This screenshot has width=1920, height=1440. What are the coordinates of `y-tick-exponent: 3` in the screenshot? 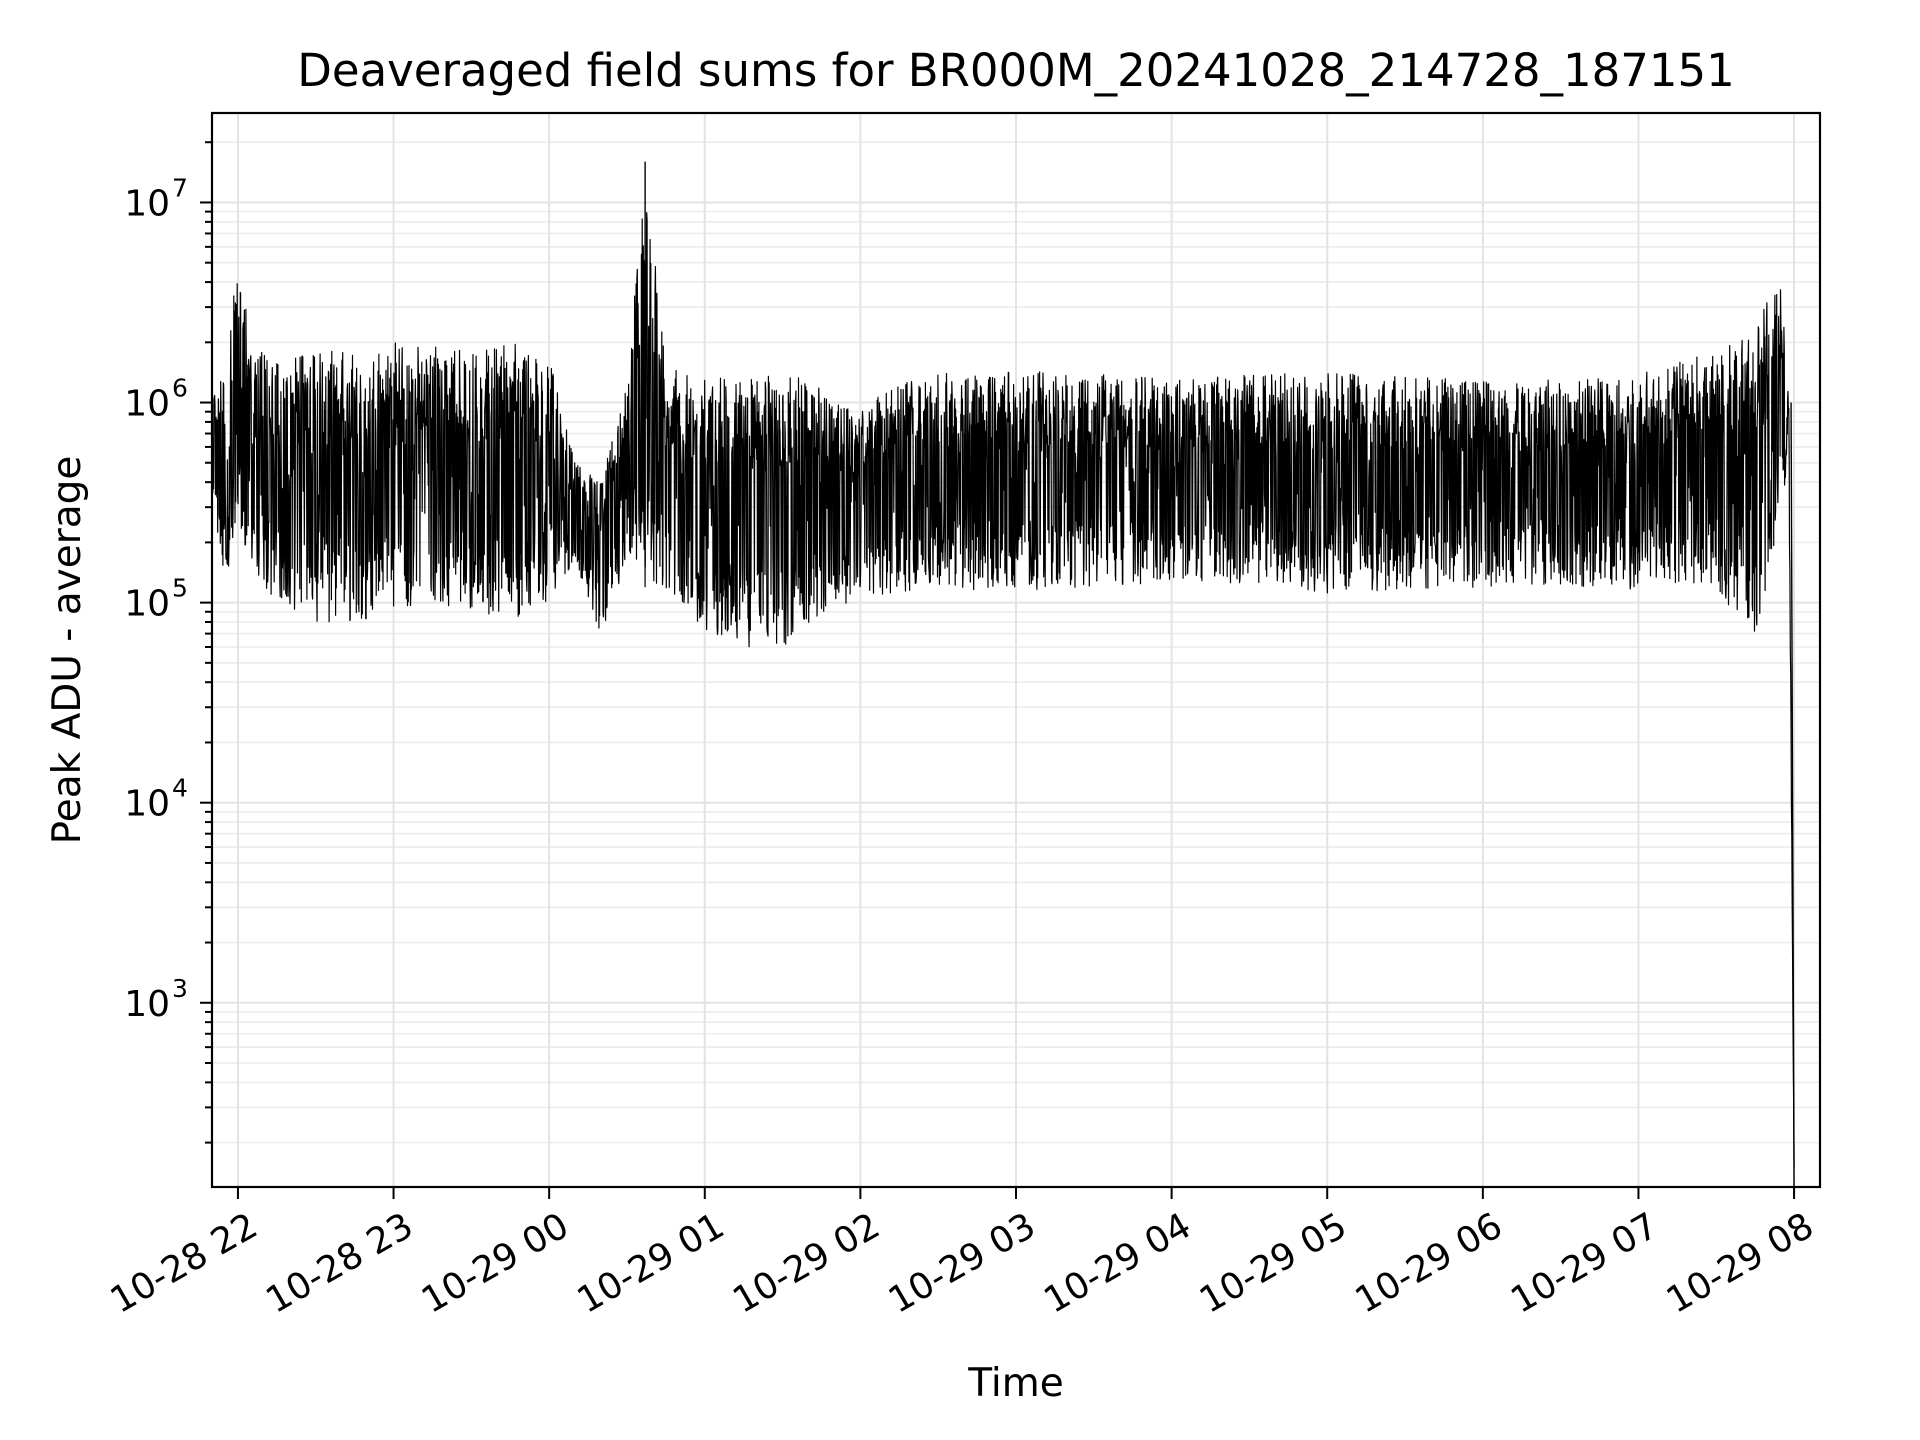 It's located at (180, 988).